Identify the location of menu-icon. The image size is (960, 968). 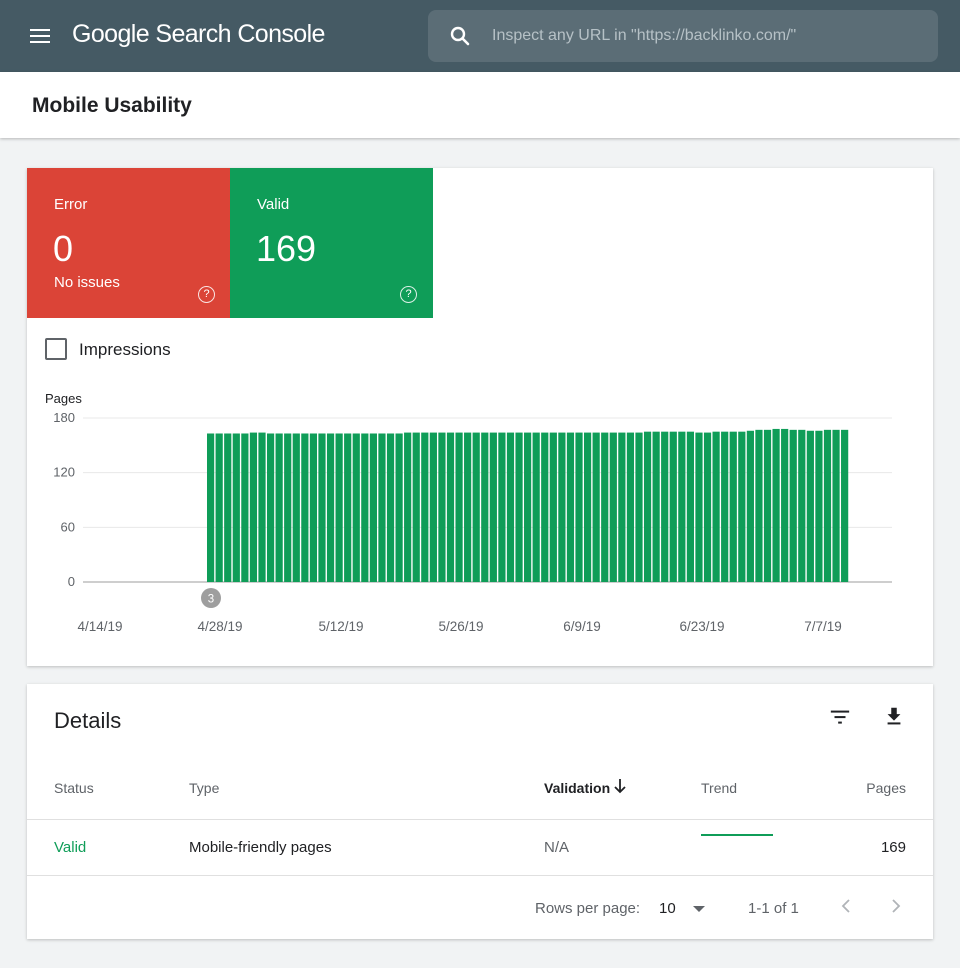
(40, 36).